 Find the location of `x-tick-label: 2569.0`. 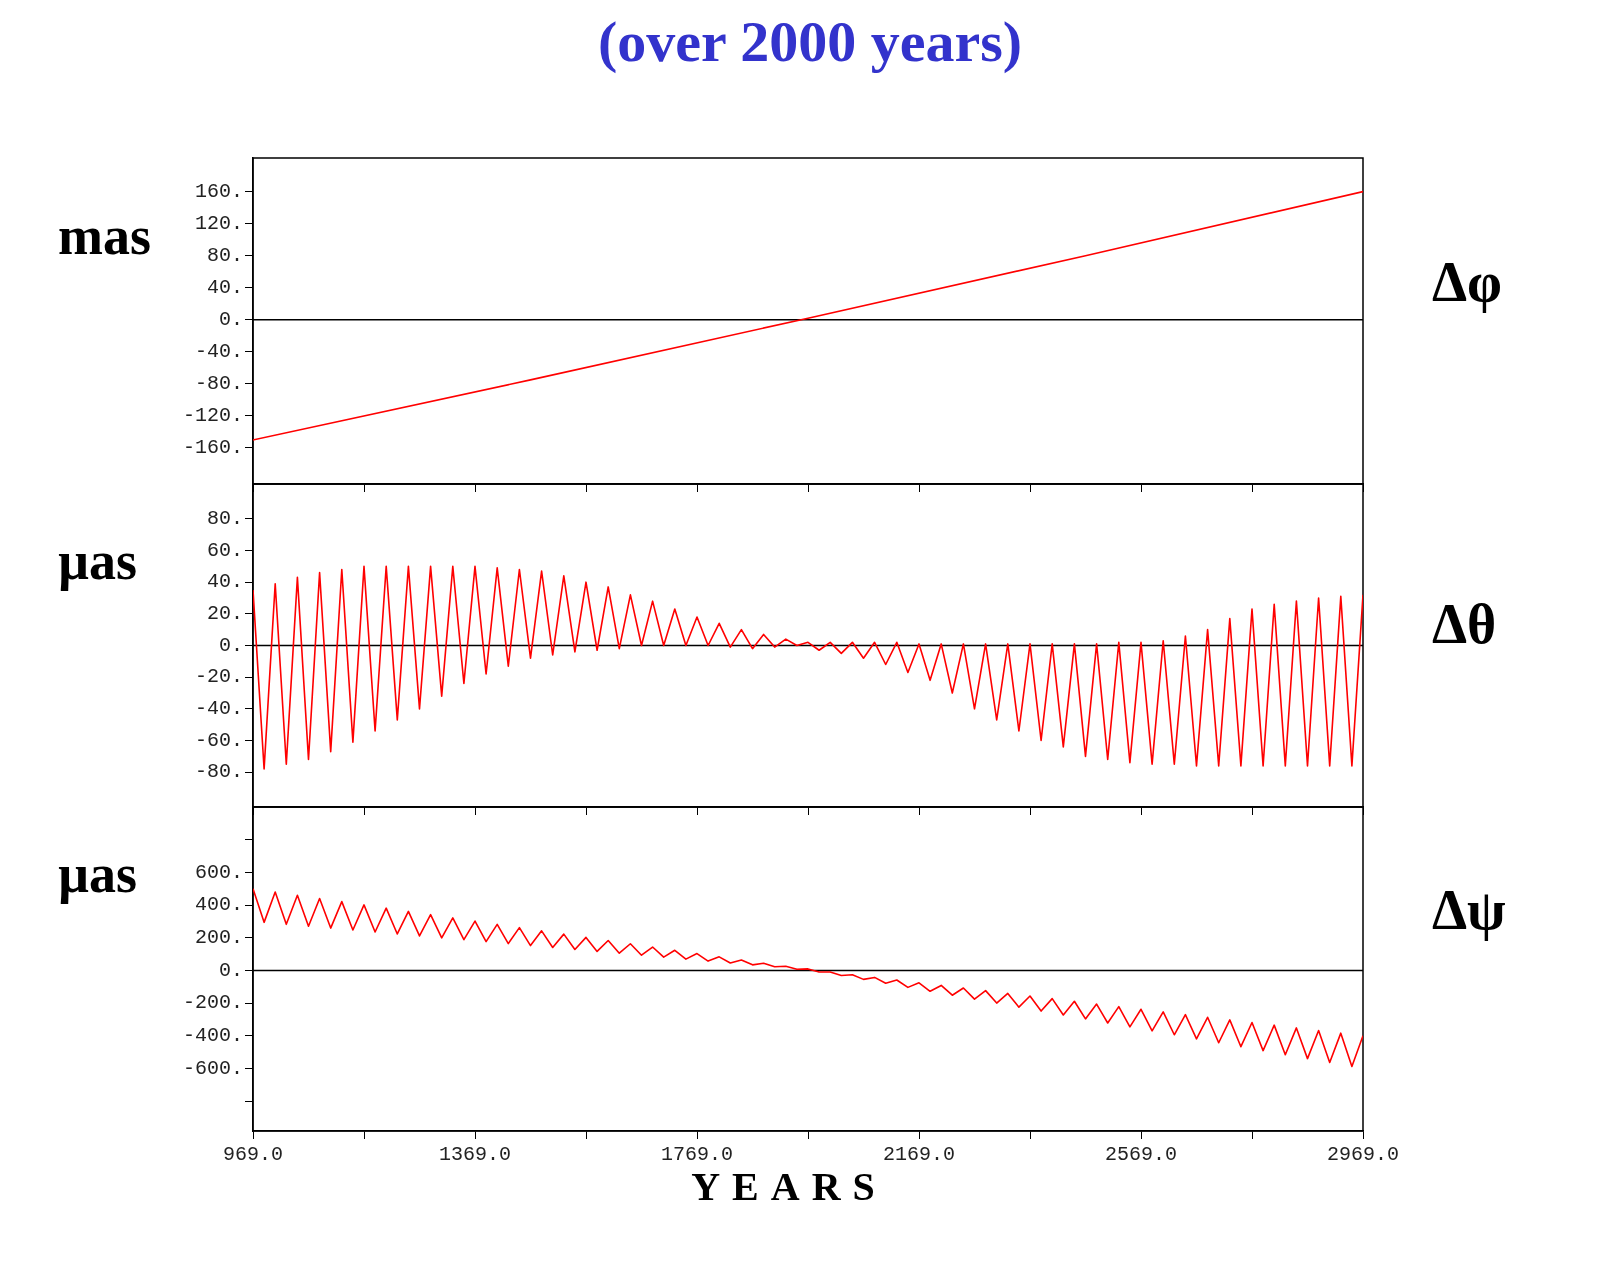

x-tick-label: 2569.0 is located at coordinates (1141, 1155).